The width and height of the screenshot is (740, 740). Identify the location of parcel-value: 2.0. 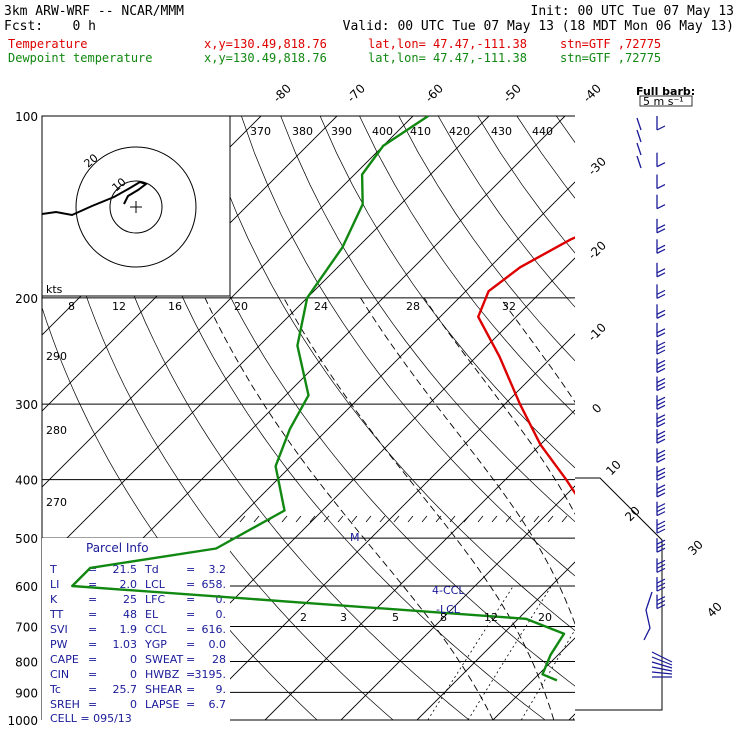
(129, 584).